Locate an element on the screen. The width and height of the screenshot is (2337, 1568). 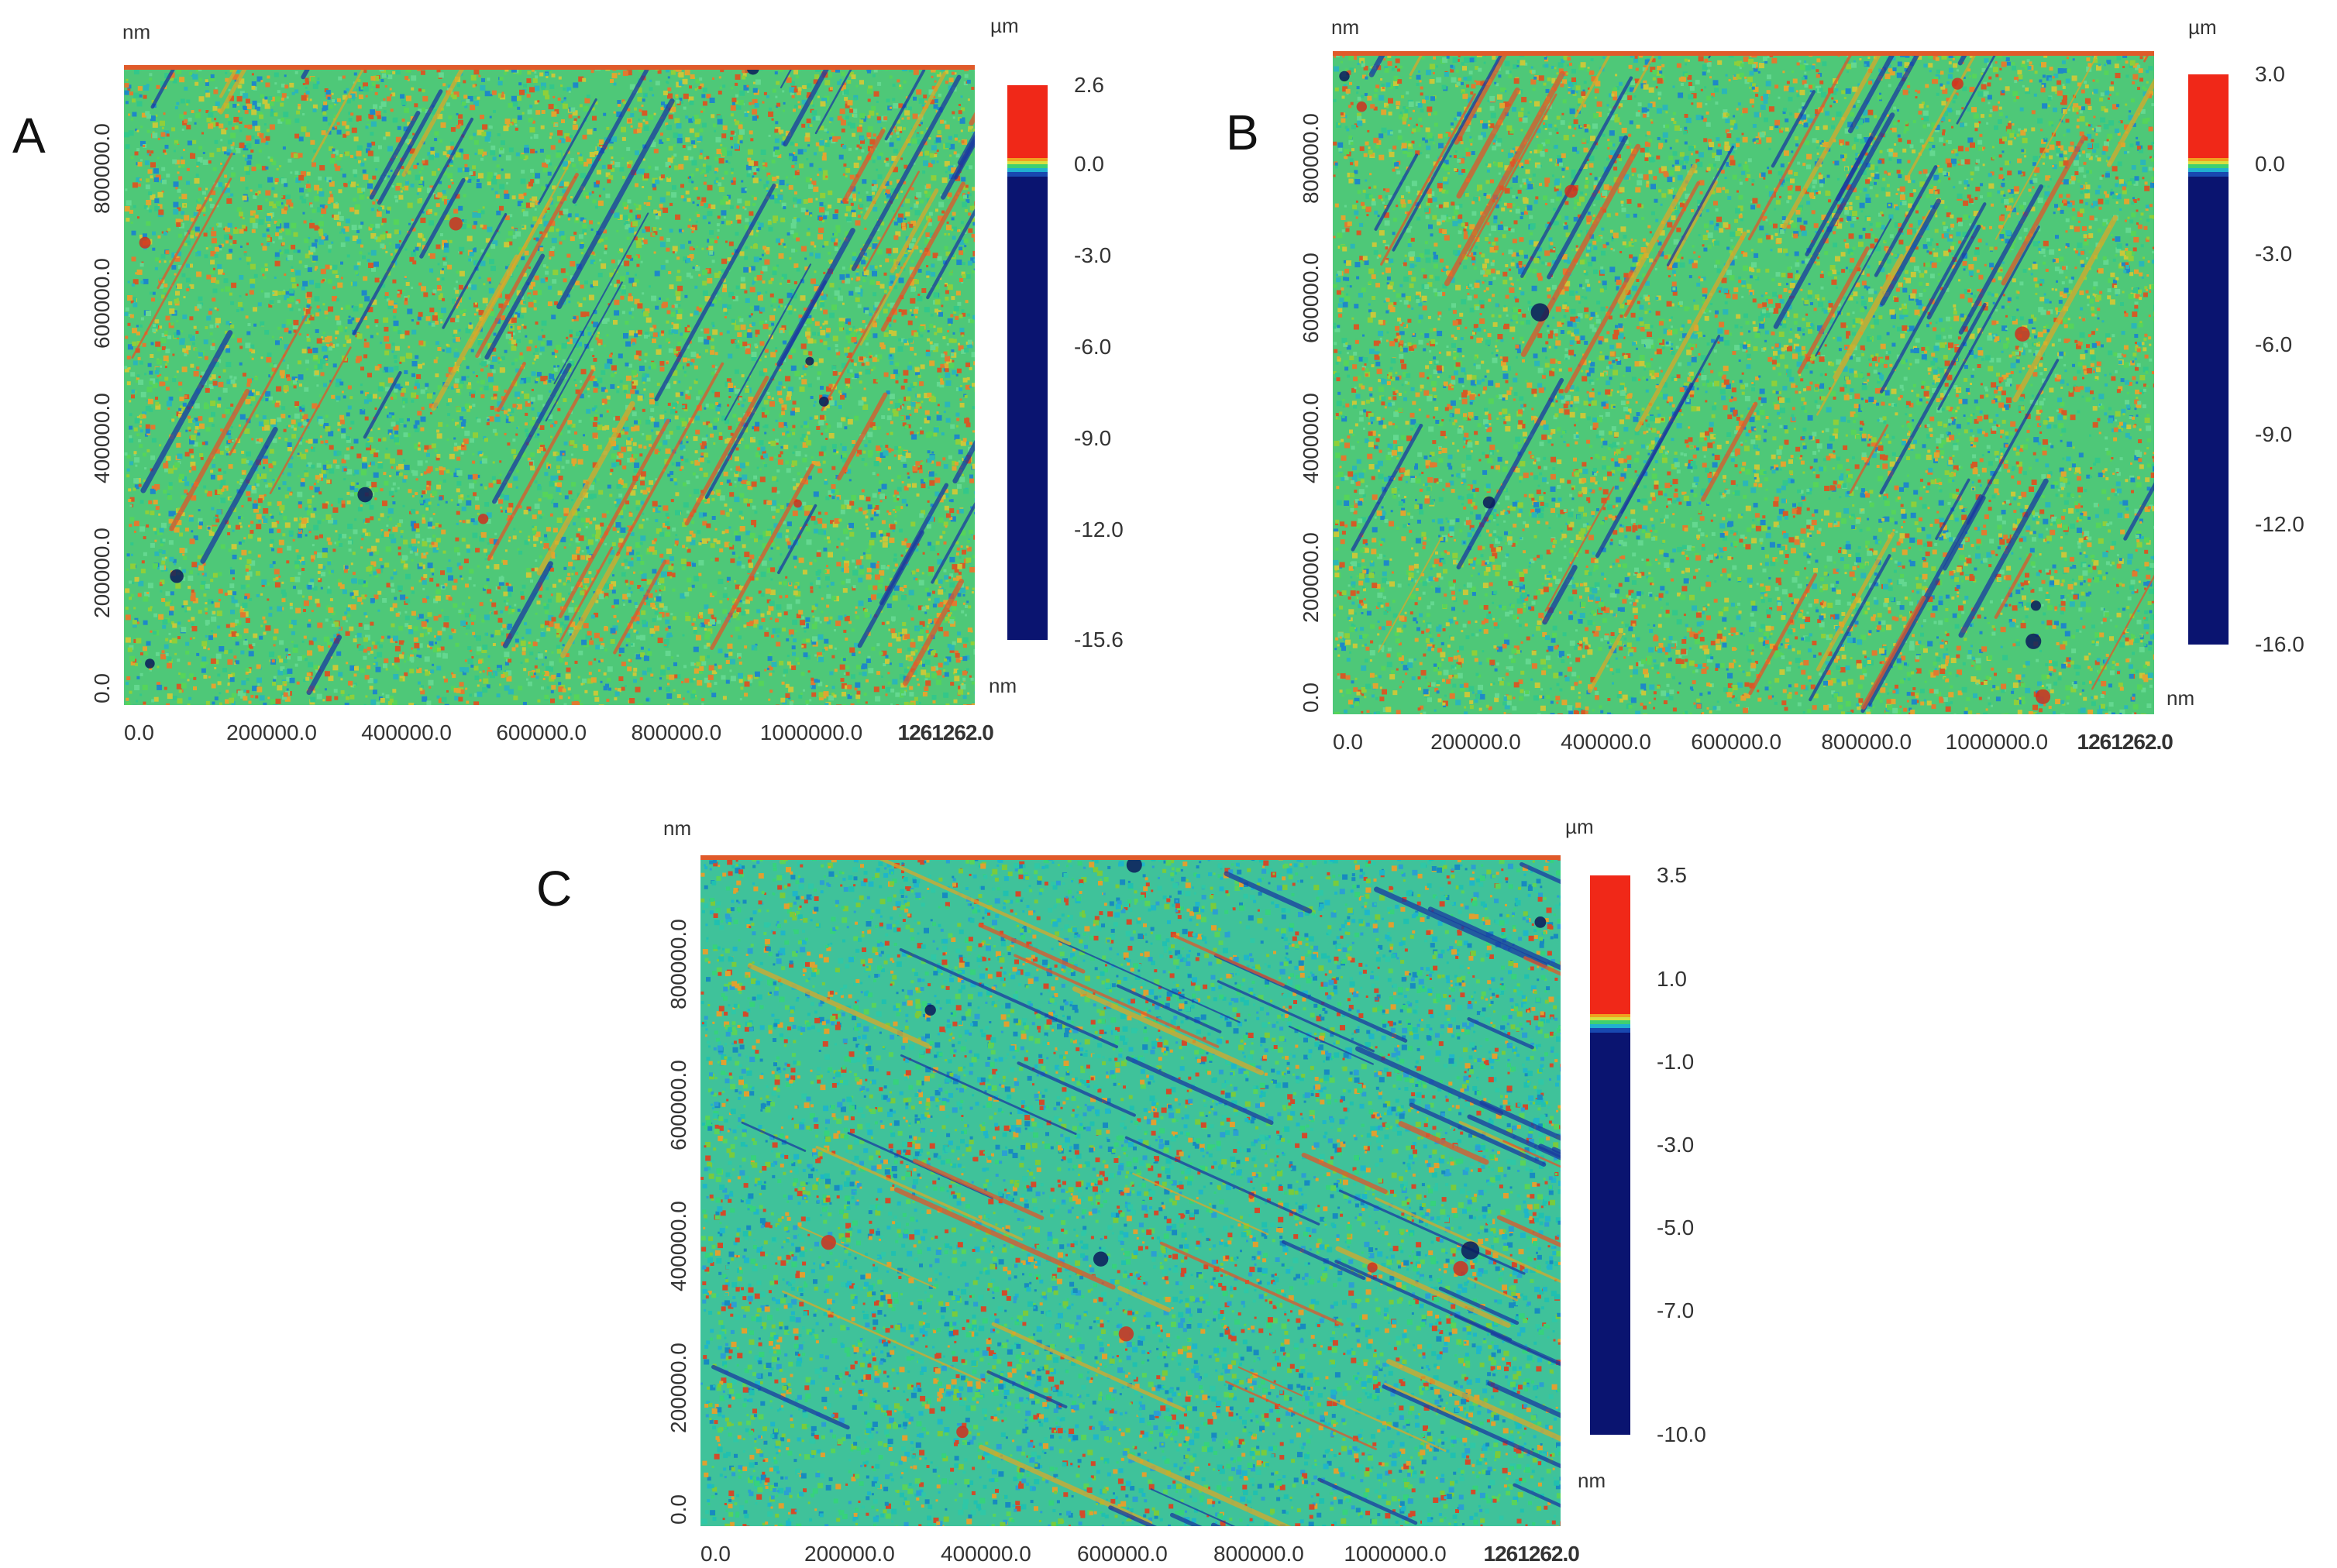
colorbar-tick-label: -10.0 is located at coordinates (1681, 1434).